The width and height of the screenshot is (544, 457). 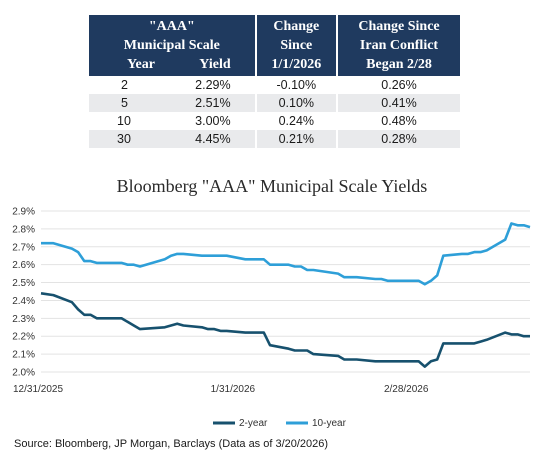 What do you see at coordinates (171, 26) in the screenshot?
I see `scale-title-line1: "AAA"` at bounding box center [171, 26].